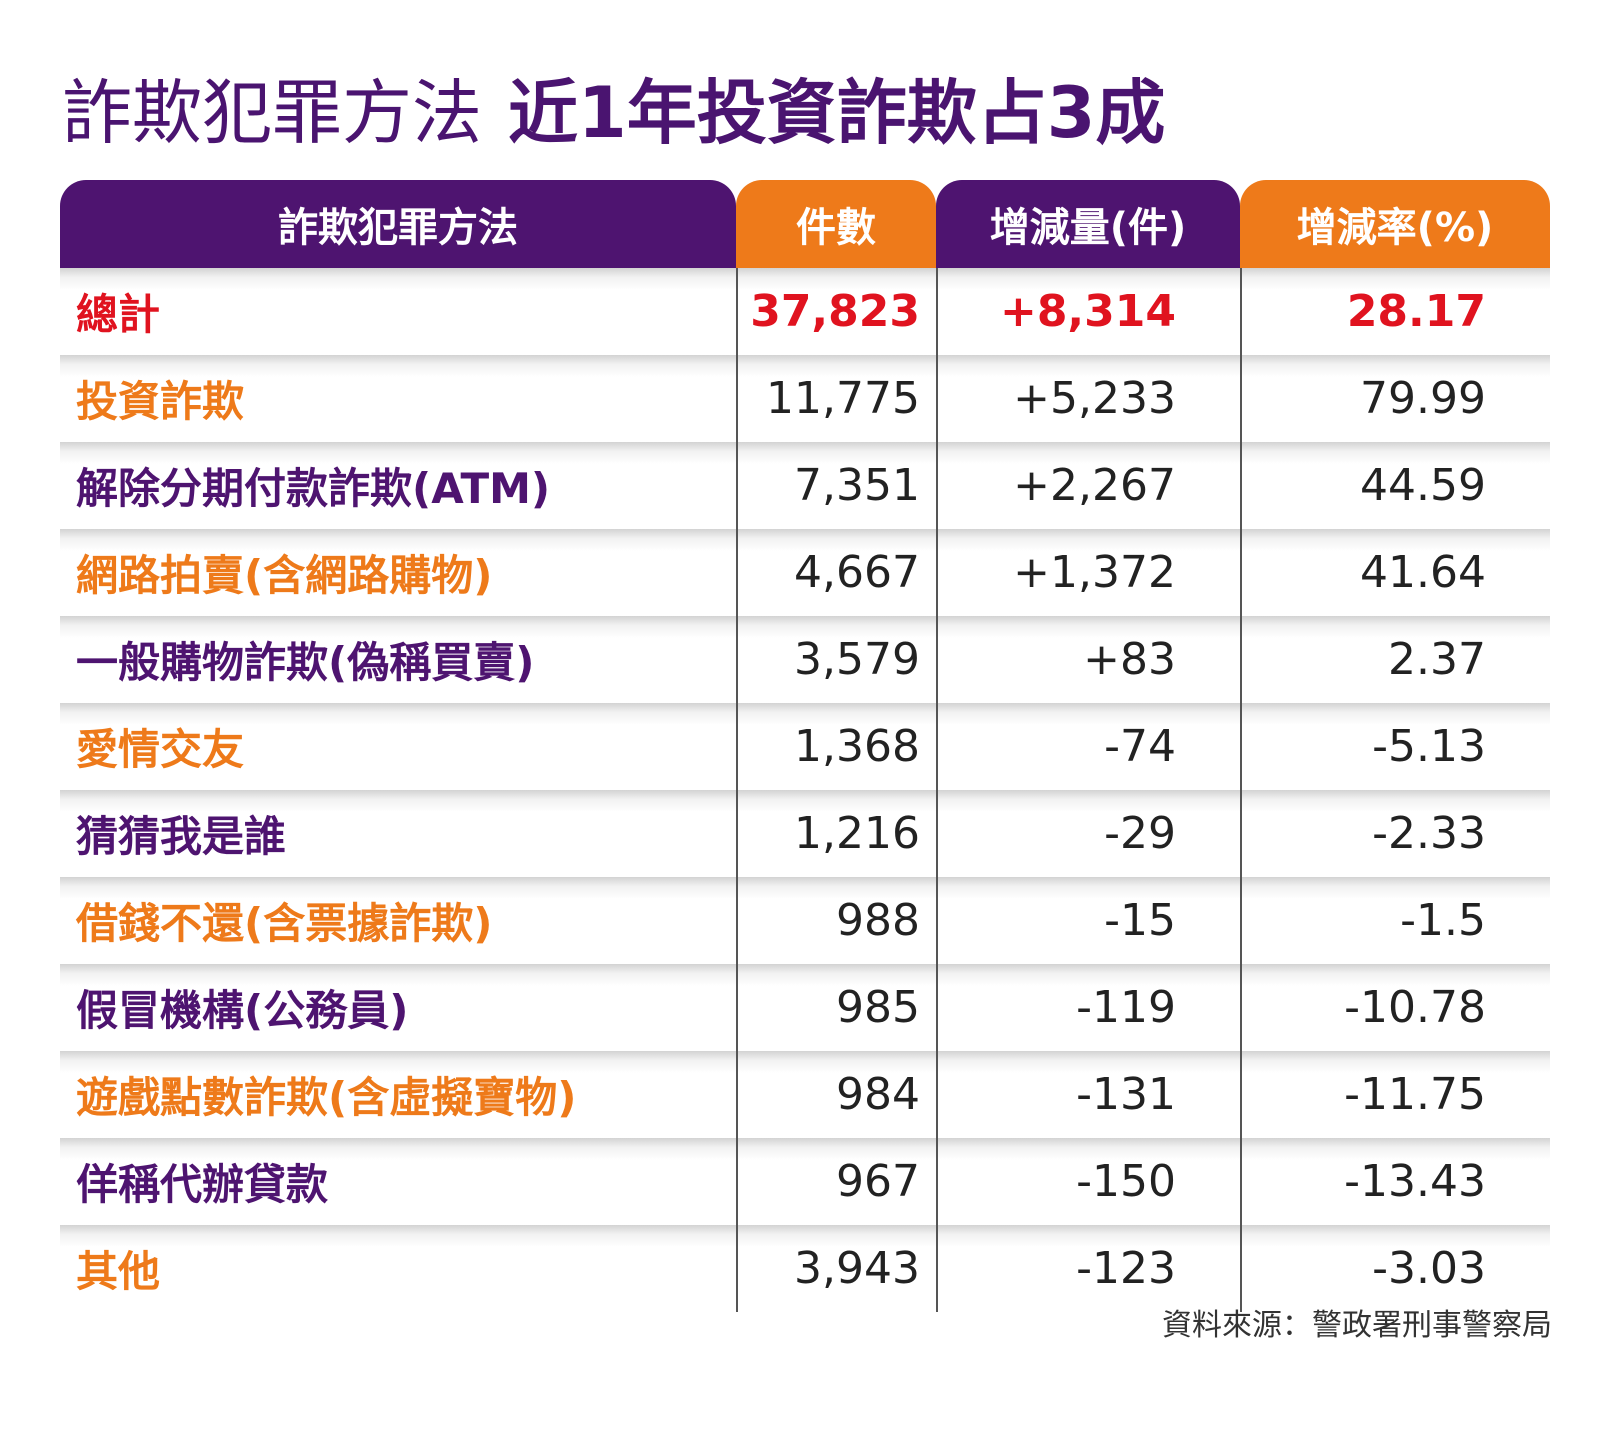 Image resolution: width=1600 pixels, height=1432 pixels. I want to click on count-cell: 1,216, so click(836, 833).